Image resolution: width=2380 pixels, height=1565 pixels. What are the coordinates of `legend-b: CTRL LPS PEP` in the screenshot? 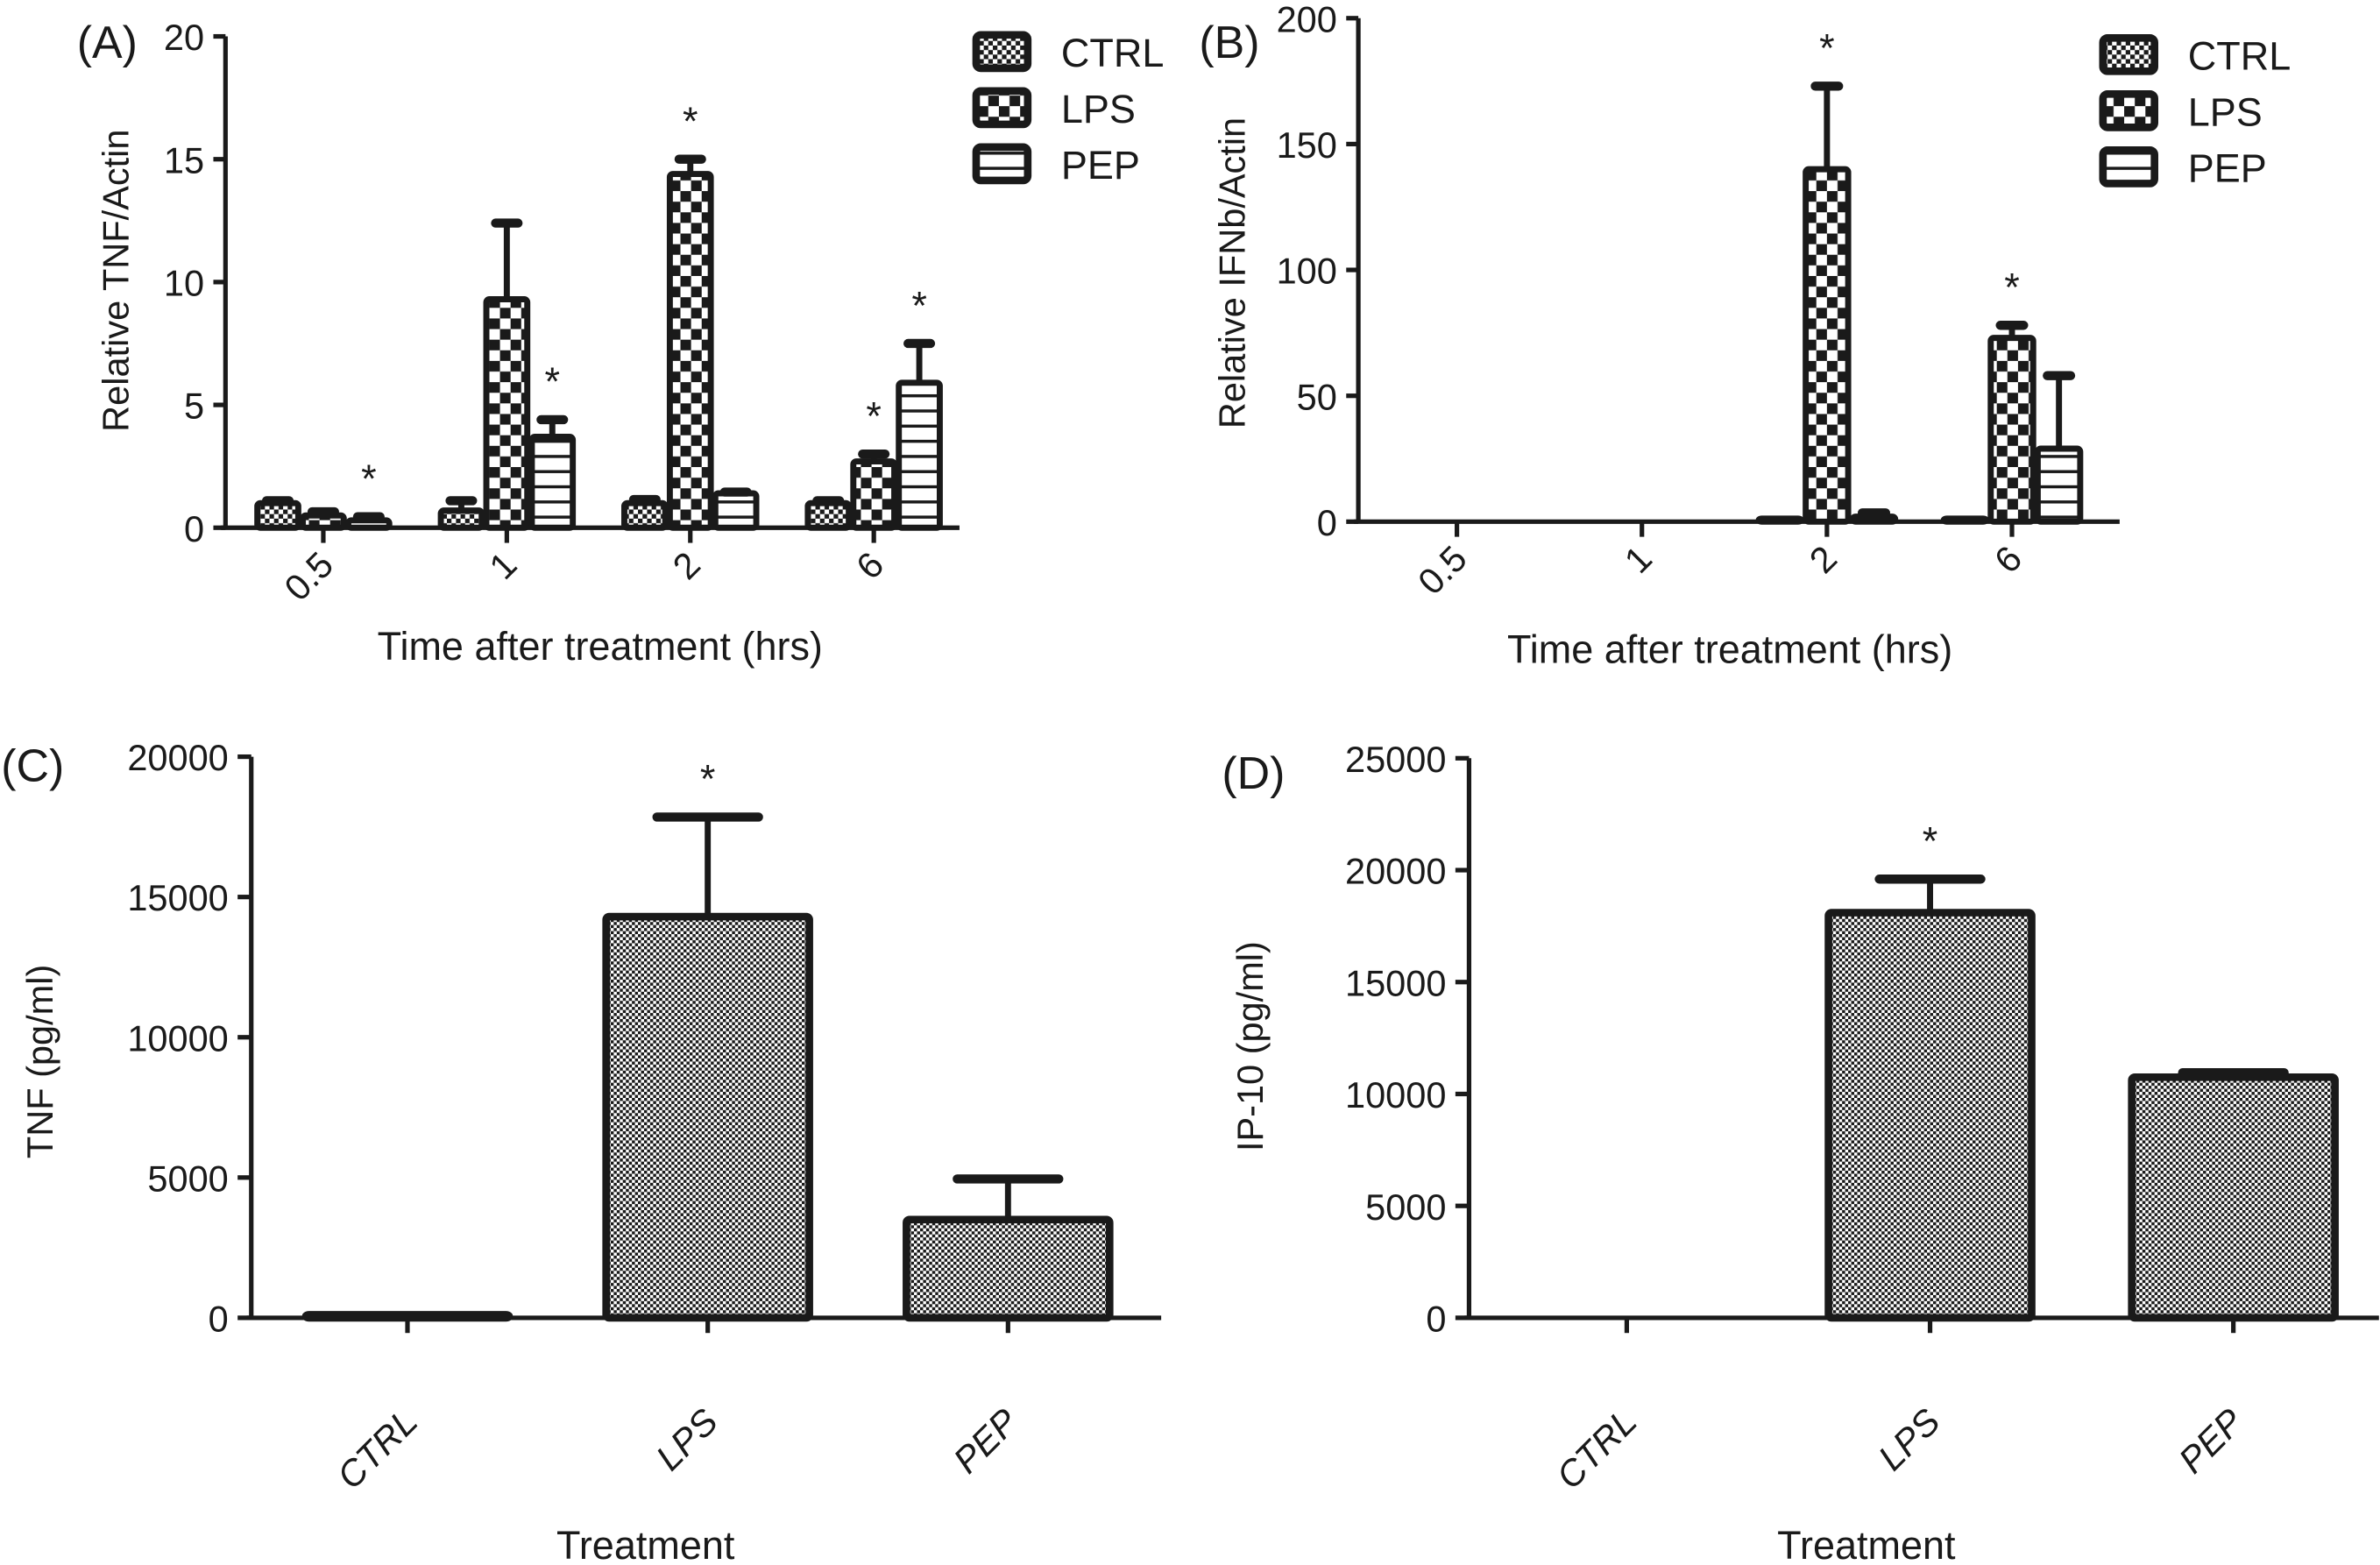 It's located at (2195, 112).